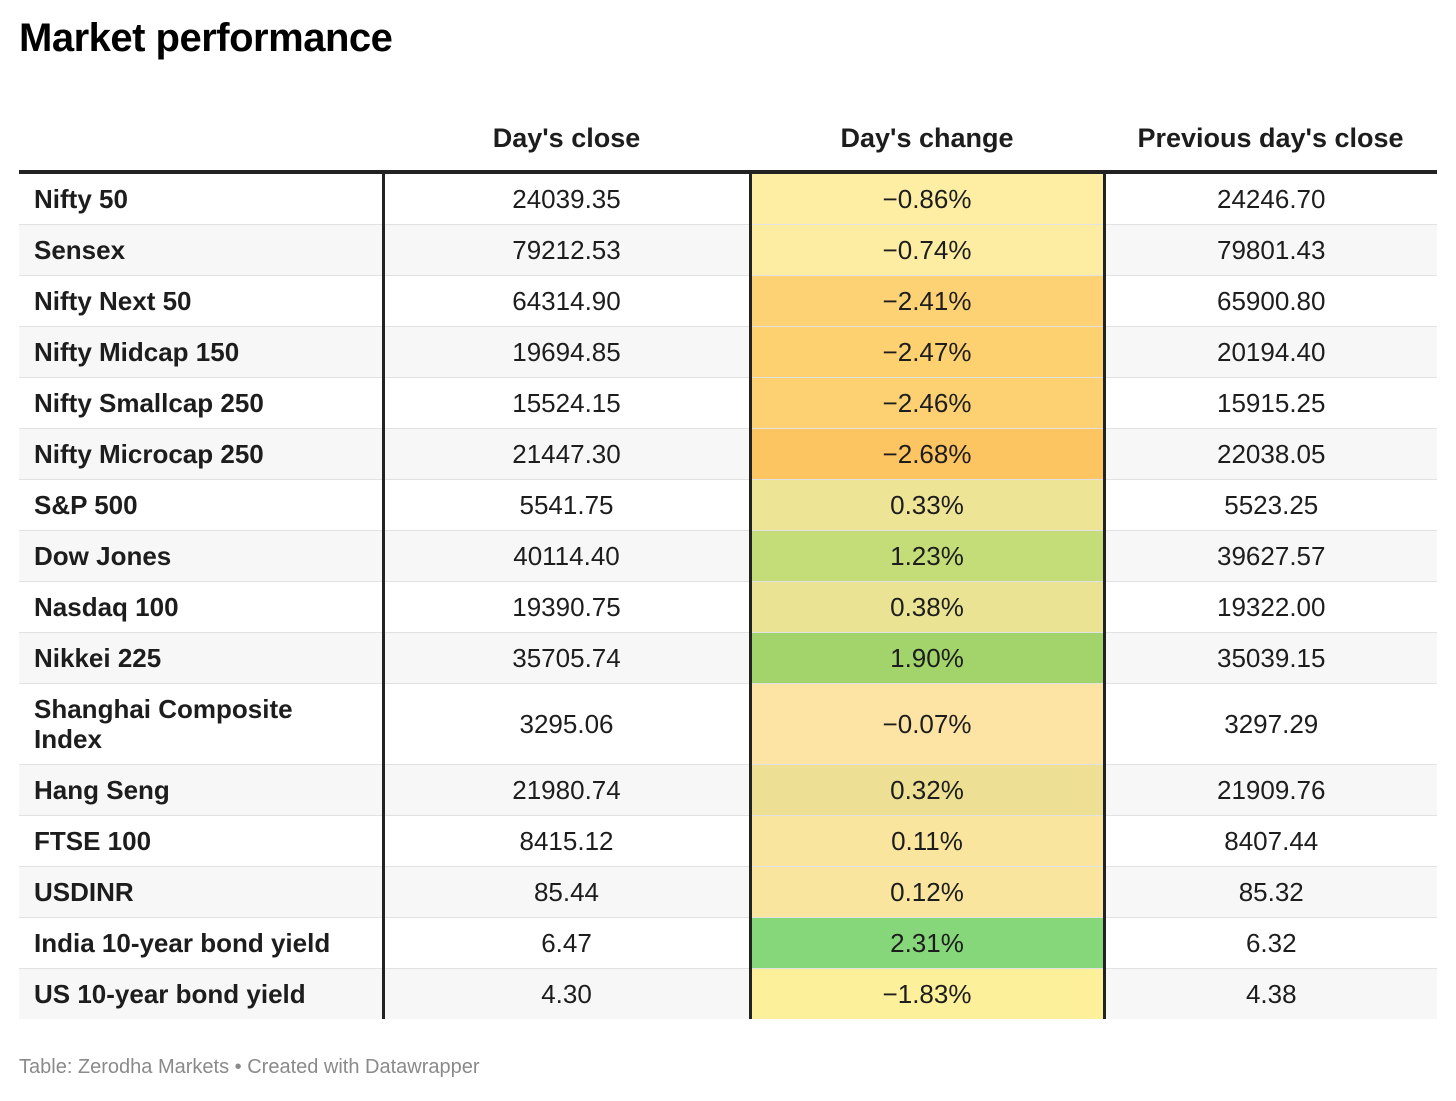 The width and height of the screenshot is (1456, 1101). I want to click on previous-close-cell: 20194.40, so click(1270, 352).